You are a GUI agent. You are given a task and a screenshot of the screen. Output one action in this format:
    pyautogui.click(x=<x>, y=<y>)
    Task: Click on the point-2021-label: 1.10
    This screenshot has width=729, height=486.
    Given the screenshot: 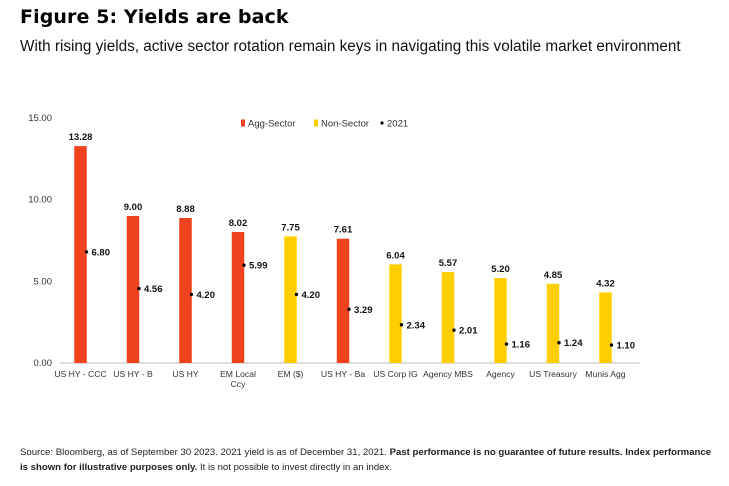 What is the action you would take?
    pyautogui.click(x=626, y=346)
    